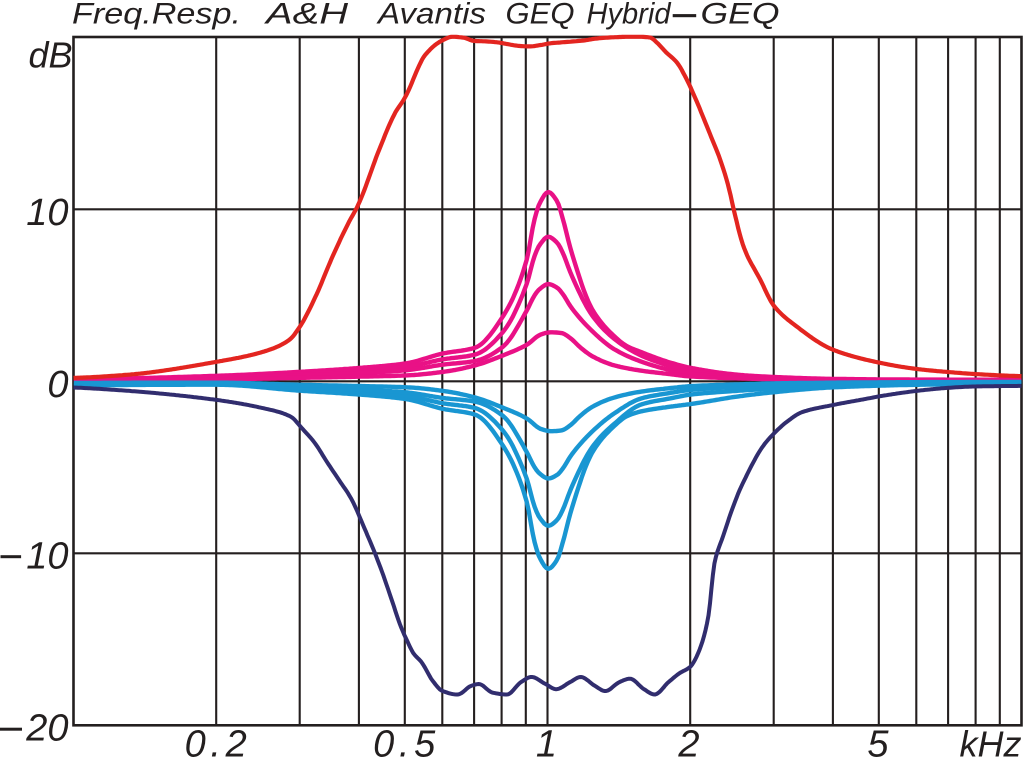 This screenshot has height=760, width=1024. What do you see at coordinates (406, 742) in the screenshot?
I see `svg-text: 0.5` at bounding box center [406, 742].